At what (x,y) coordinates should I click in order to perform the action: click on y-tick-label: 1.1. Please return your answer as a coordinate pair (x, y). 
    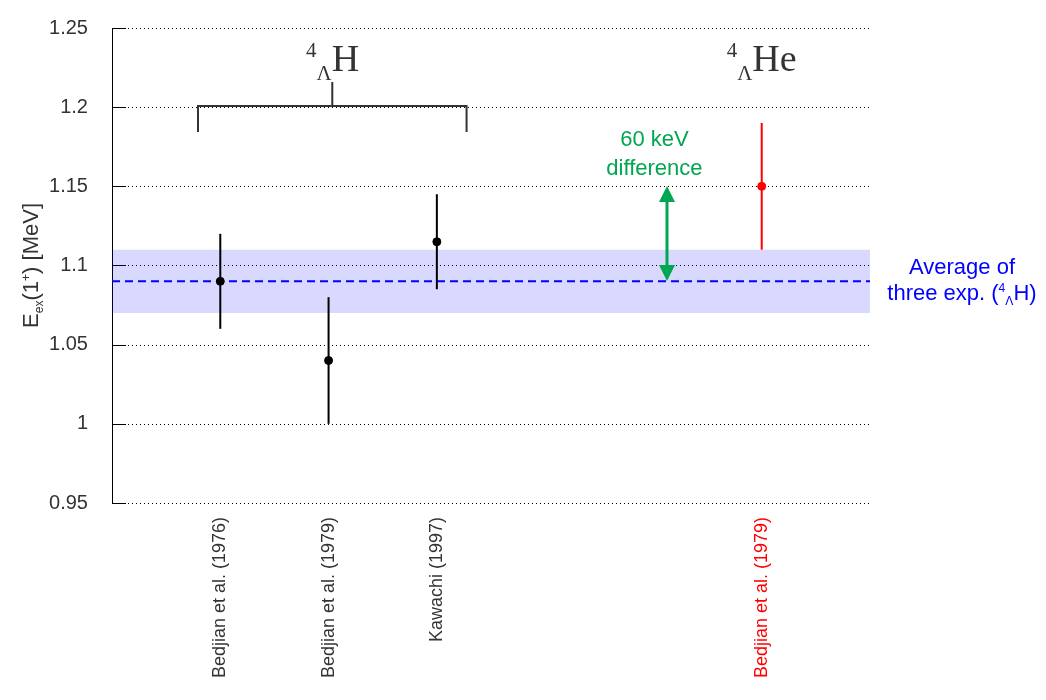
    Looking at the image, I should click on (74, 264).